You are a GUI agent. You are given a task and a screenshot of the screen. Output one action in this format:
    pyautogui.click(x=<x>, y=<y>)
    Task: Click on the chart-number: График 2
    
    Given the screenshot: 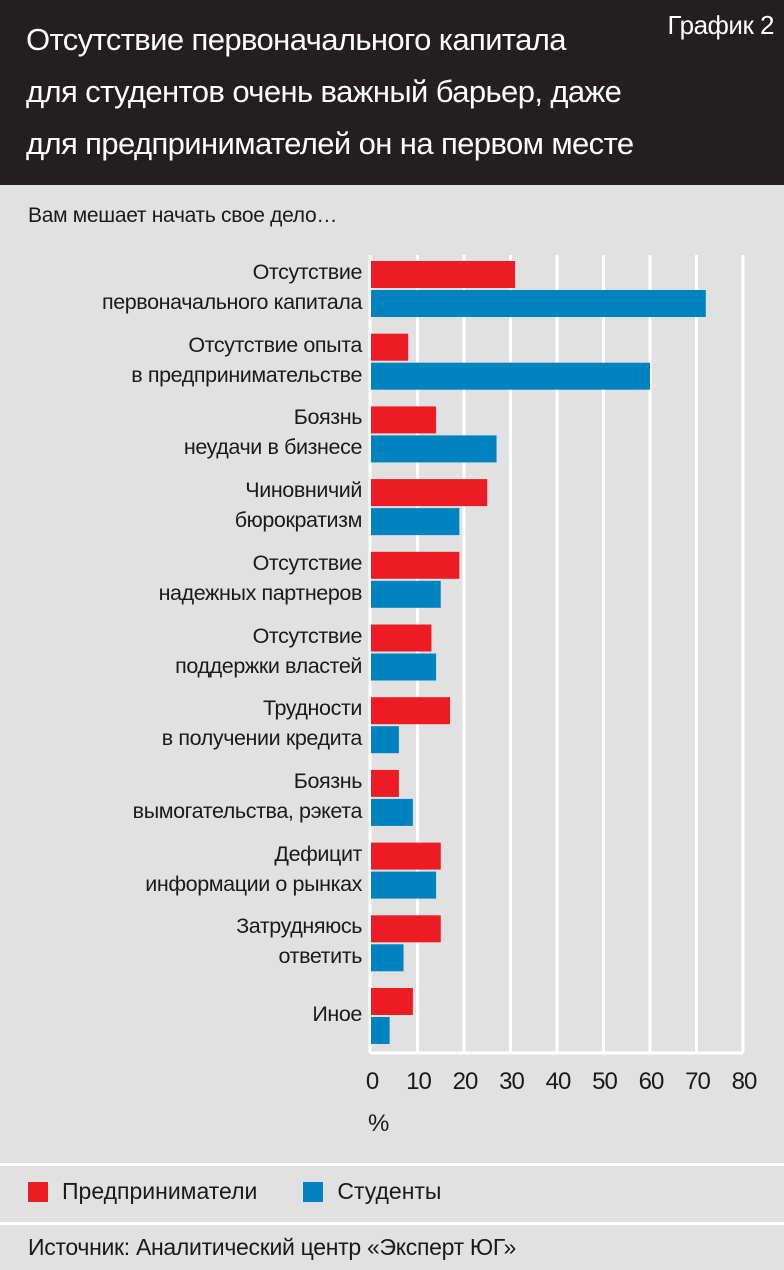 What is the action you would take?
    pyautogui.click(x=720, y=25)
    